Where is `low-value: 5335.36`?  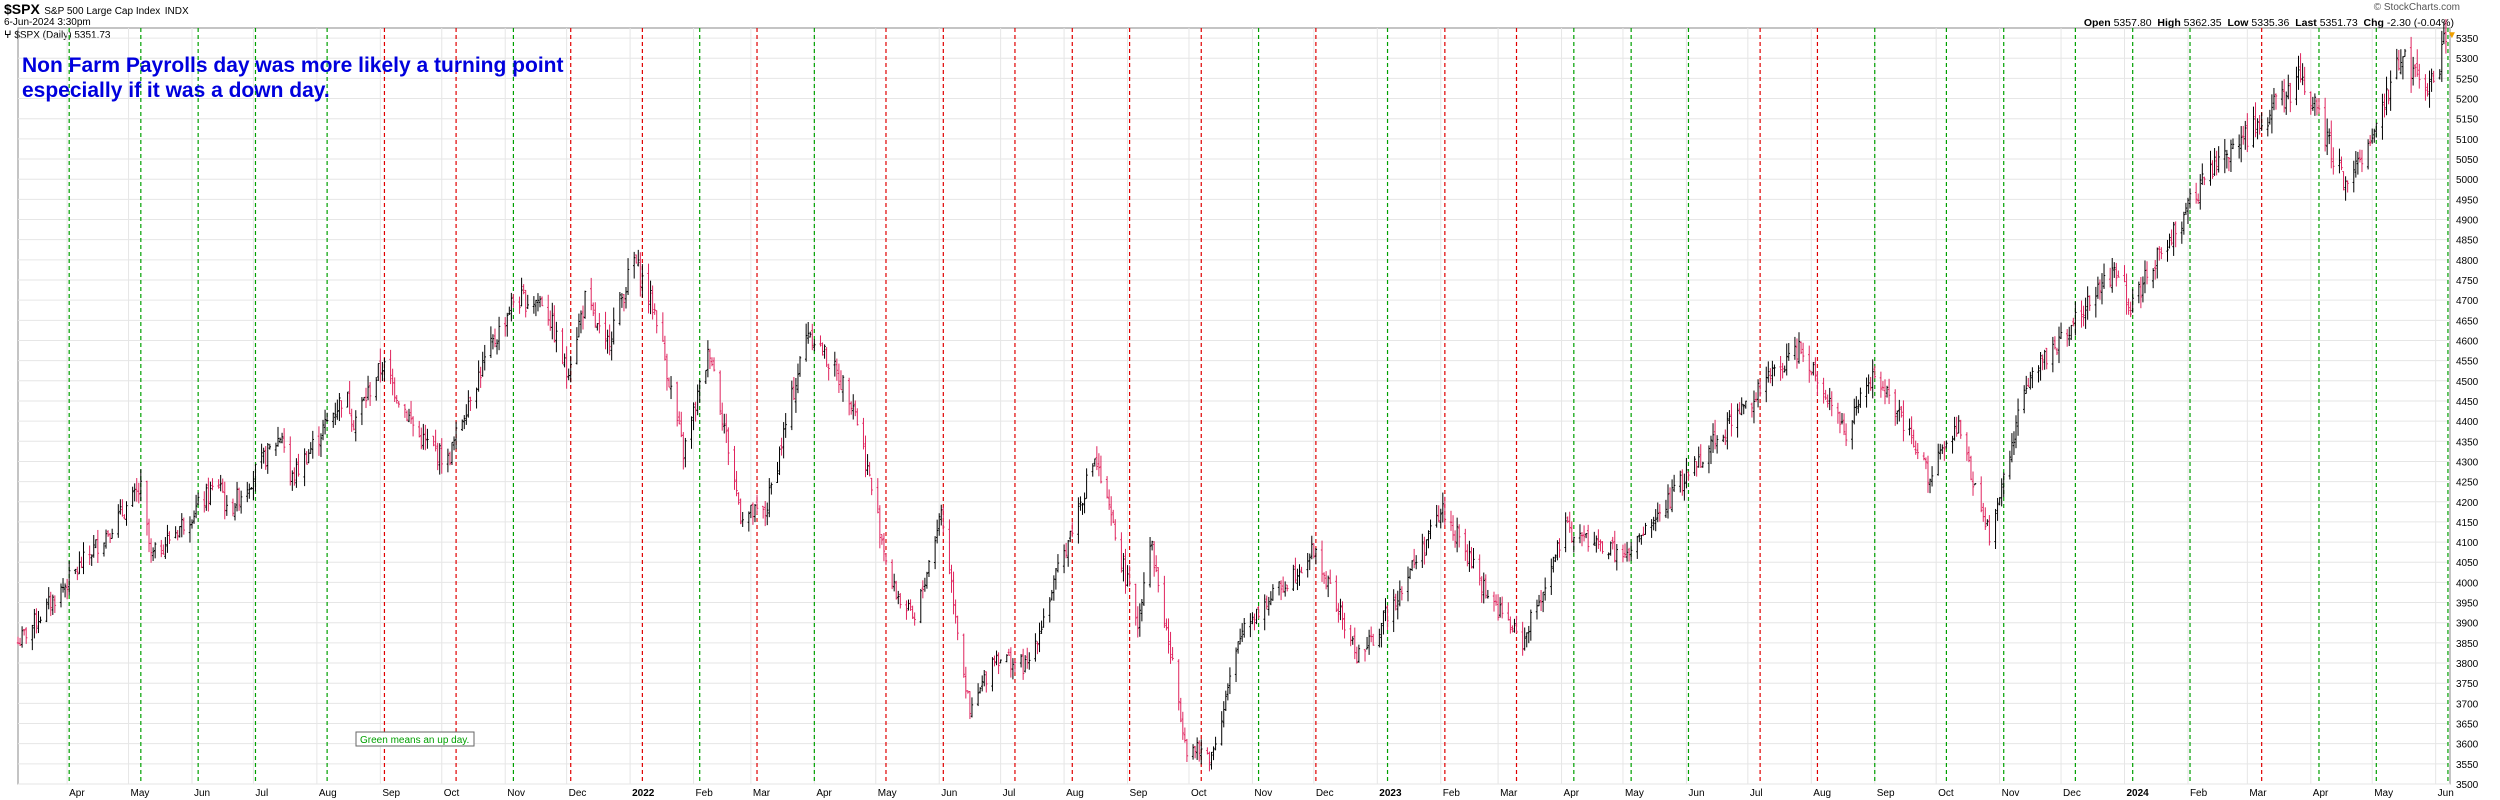
low-value: 5335.36 is located at coordinates (2270, 23).